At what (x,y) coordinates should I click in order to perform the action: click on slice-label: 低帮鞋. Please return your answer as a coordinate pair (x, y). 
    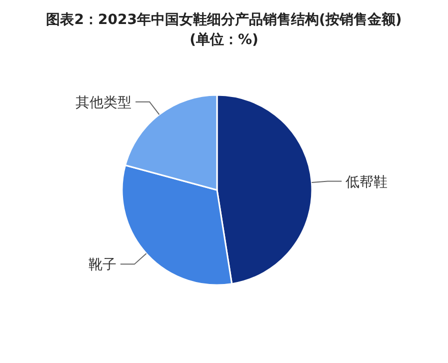
    Looking at the image, I should click on (367, 182).